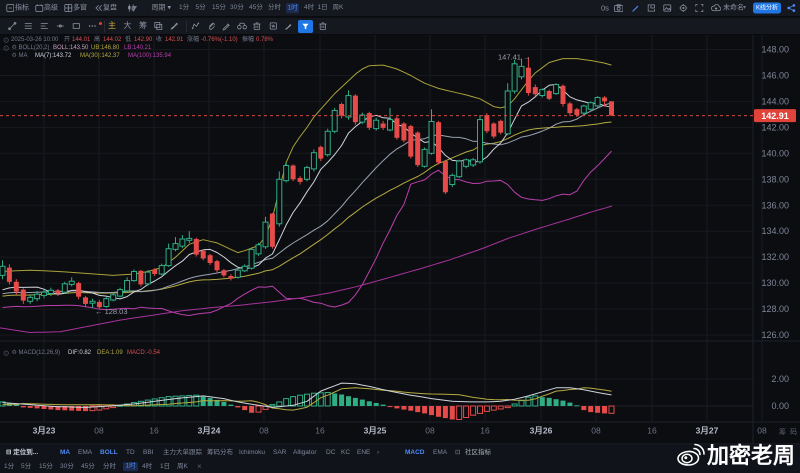 The width and height of the screenshot is (800, 473). I want to click on svg-text: 134.00, so click(775, 231).